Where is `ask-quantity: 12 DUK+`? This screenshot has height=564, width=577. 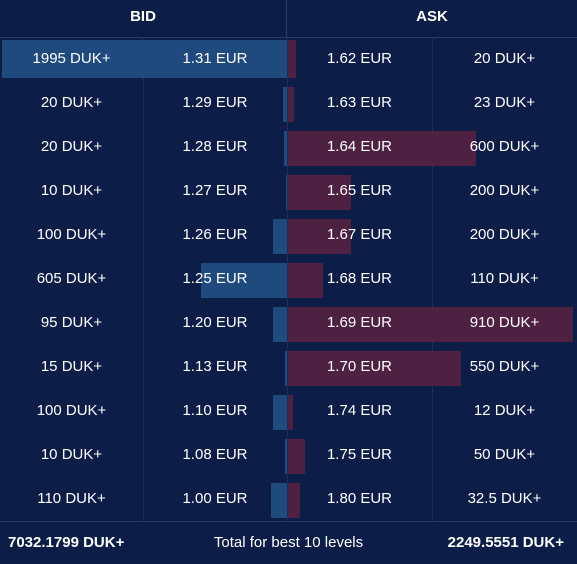 ask-quantity: 12 DUK+ is located at coordinates (504, 410).